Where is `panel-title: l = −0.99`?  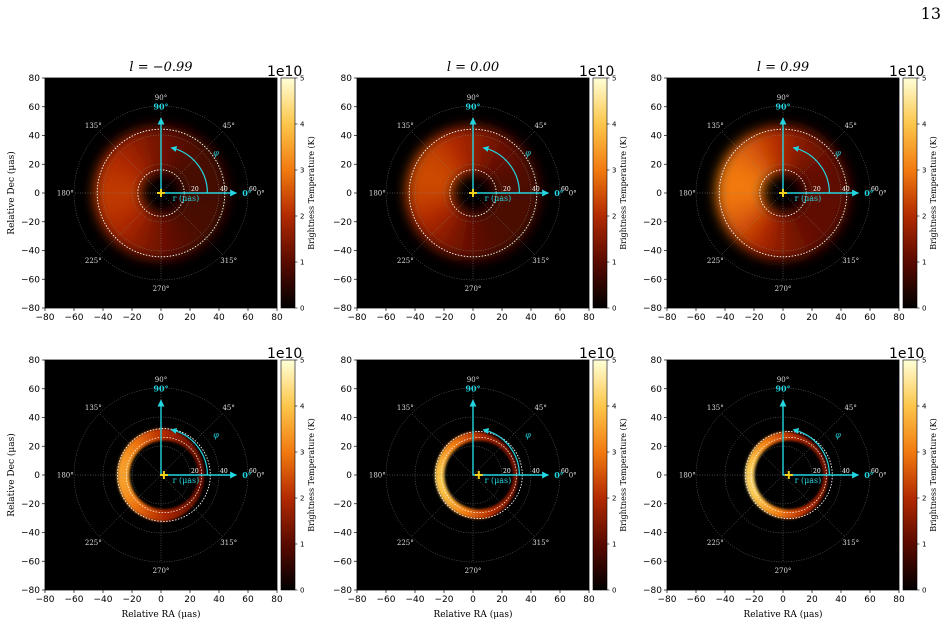
panel-title: l = −0.99 is located at coordinates (160, 67).